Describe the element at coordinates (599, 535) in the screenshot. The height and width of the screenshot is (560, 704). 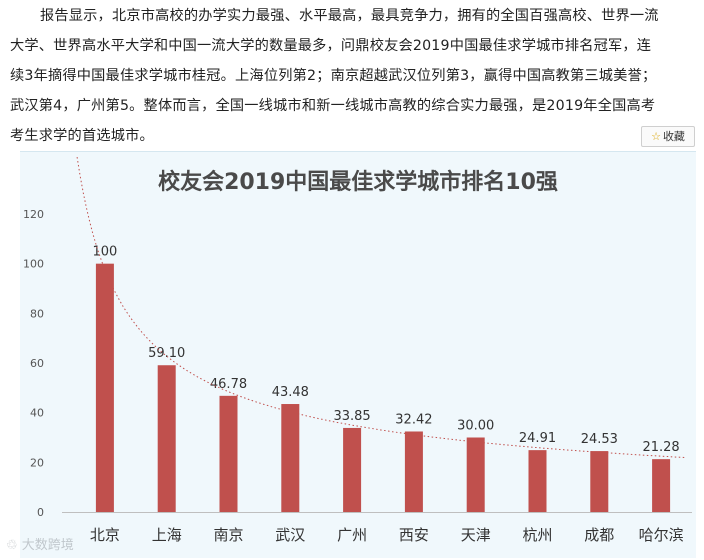
I see `x-tick-label: 成都` at that location.